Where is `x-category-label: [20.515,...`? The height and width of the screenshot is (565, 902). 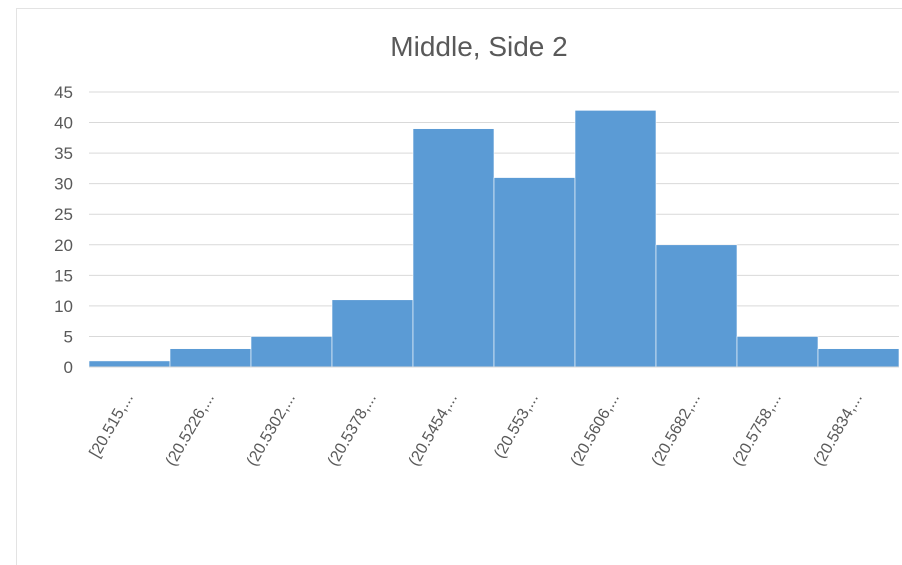
x-category-label: [20.515,... is located at coordinates (112, 426).